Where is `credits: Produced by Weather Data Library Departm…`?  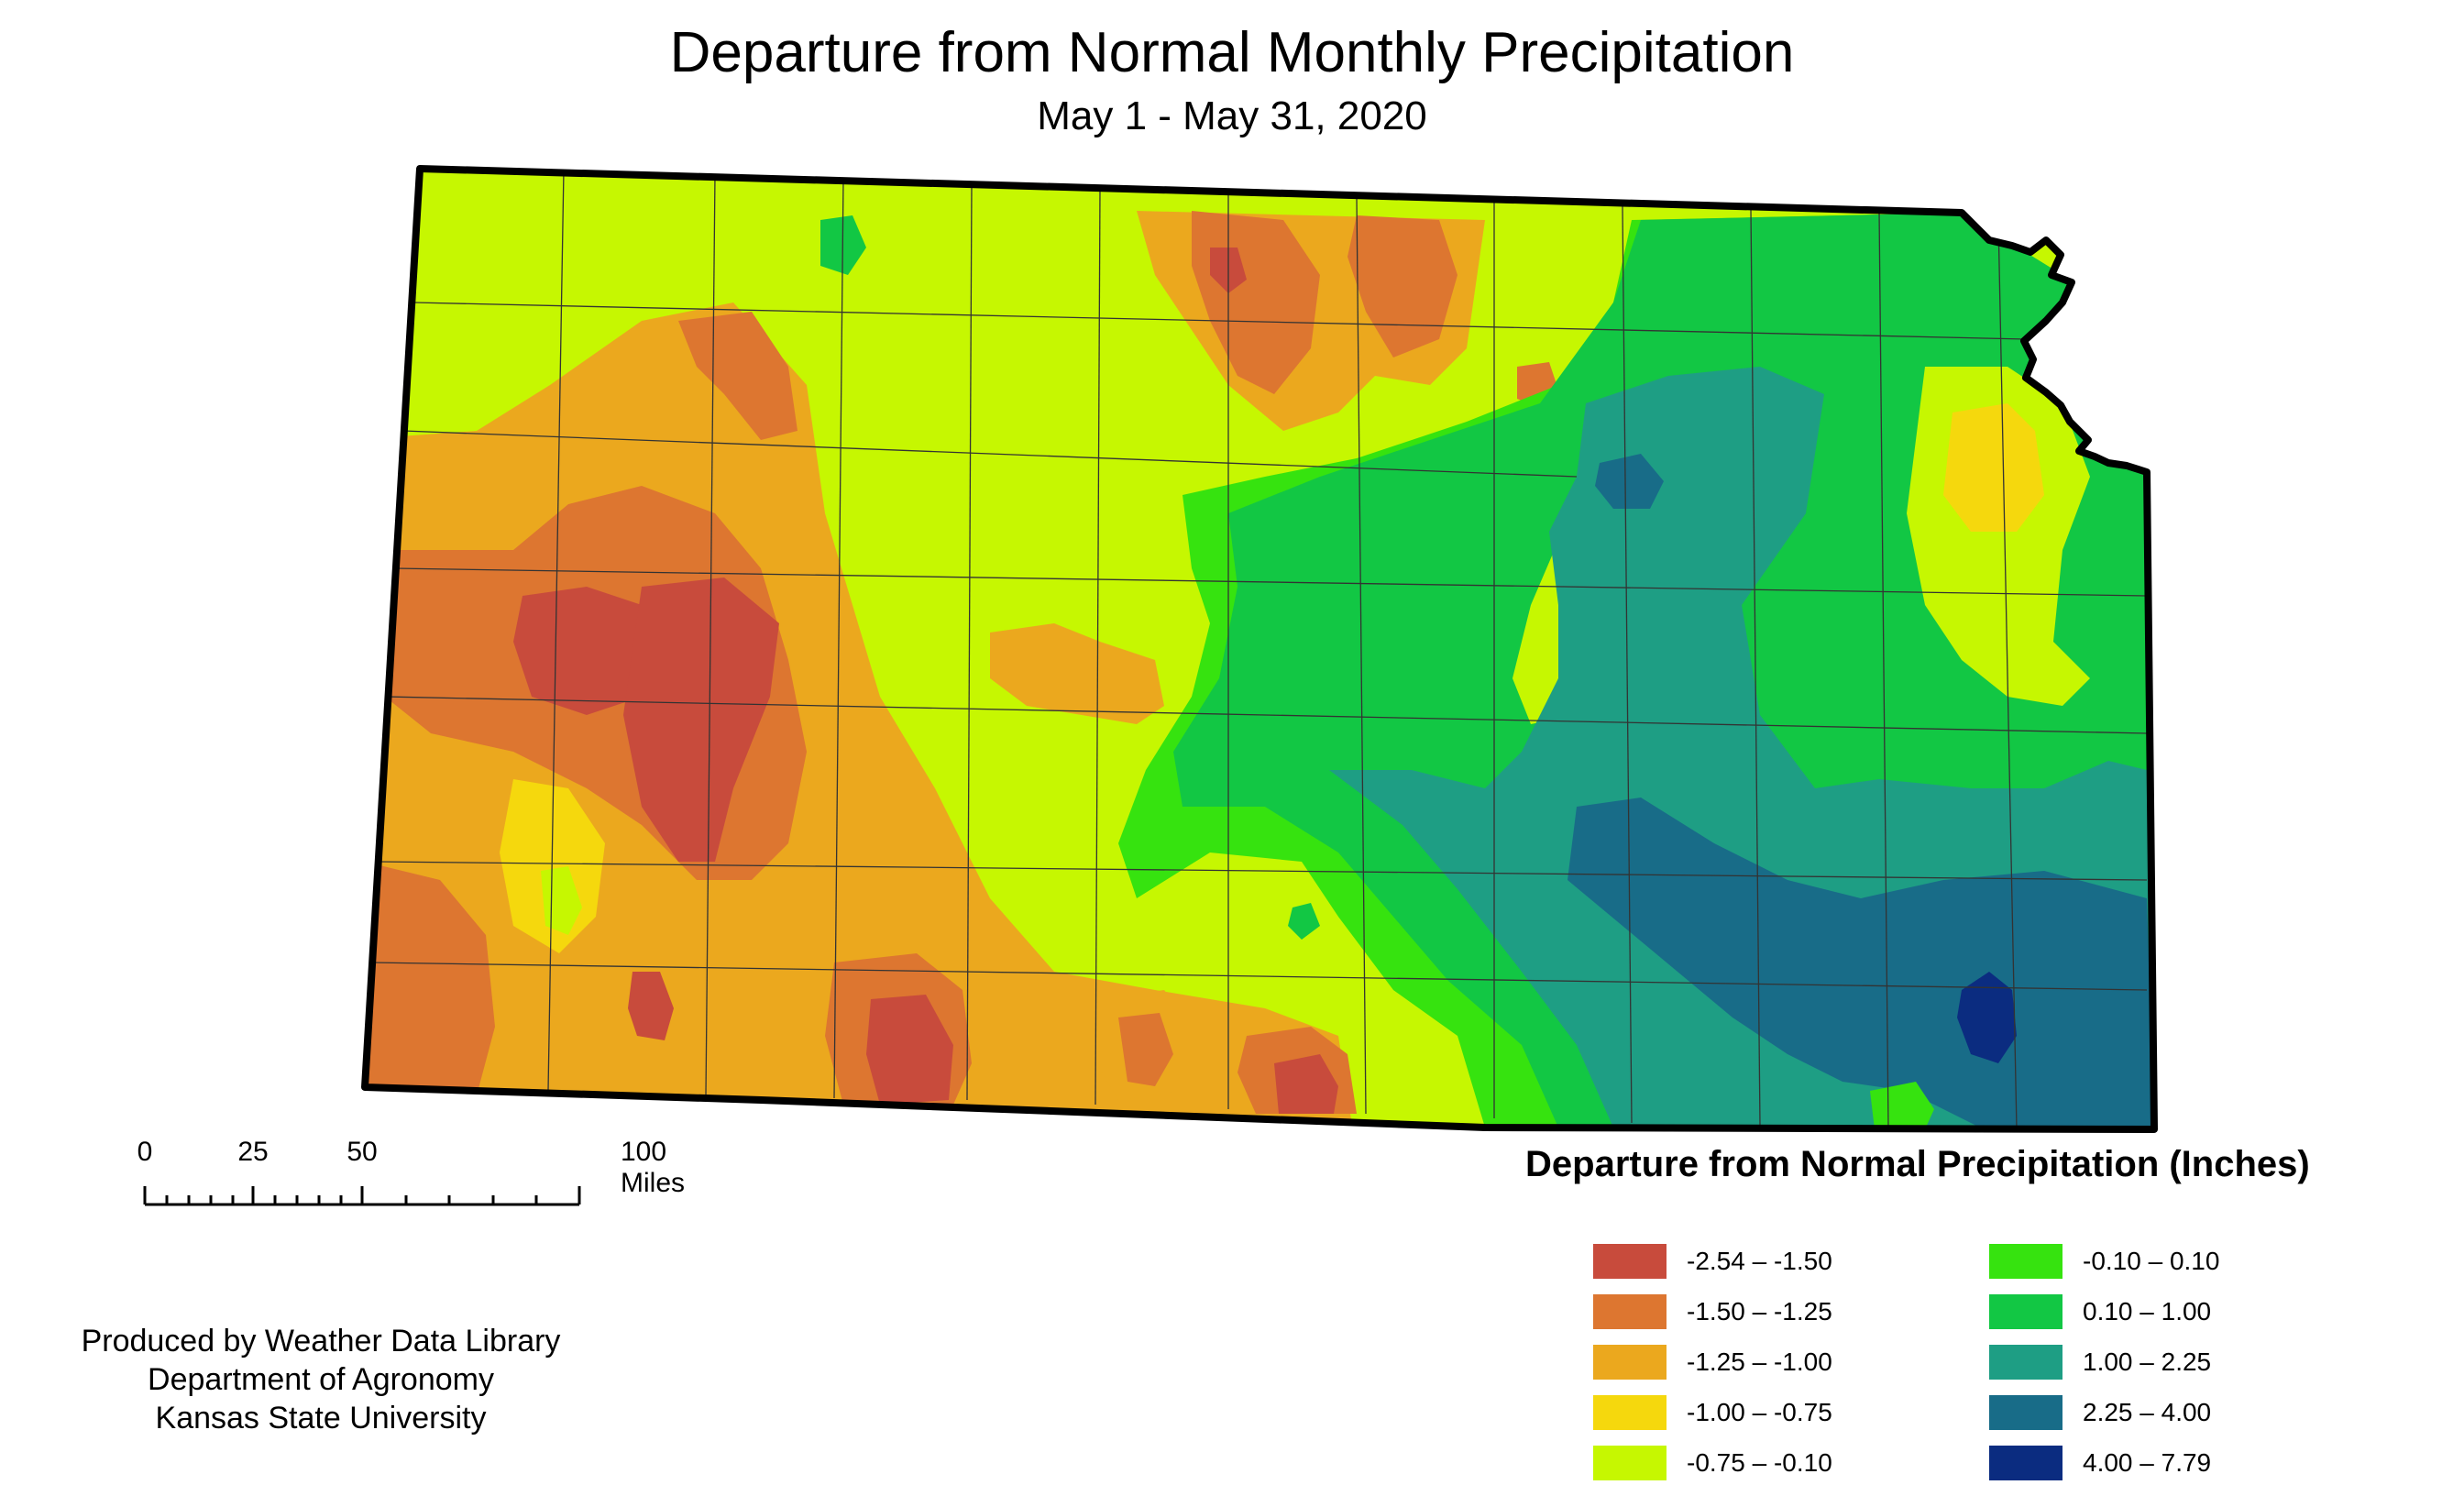
credits: Produced by Weather Data Library Departm… is located at coordinates (321, 1379).